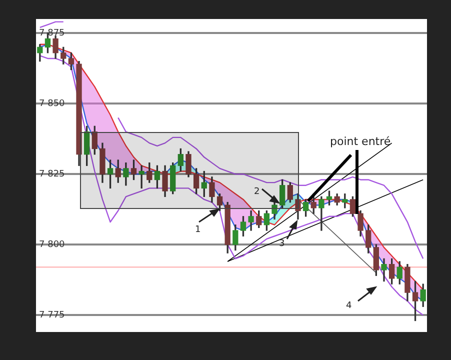  I want to click on annotation: 1, so click(198, 230).